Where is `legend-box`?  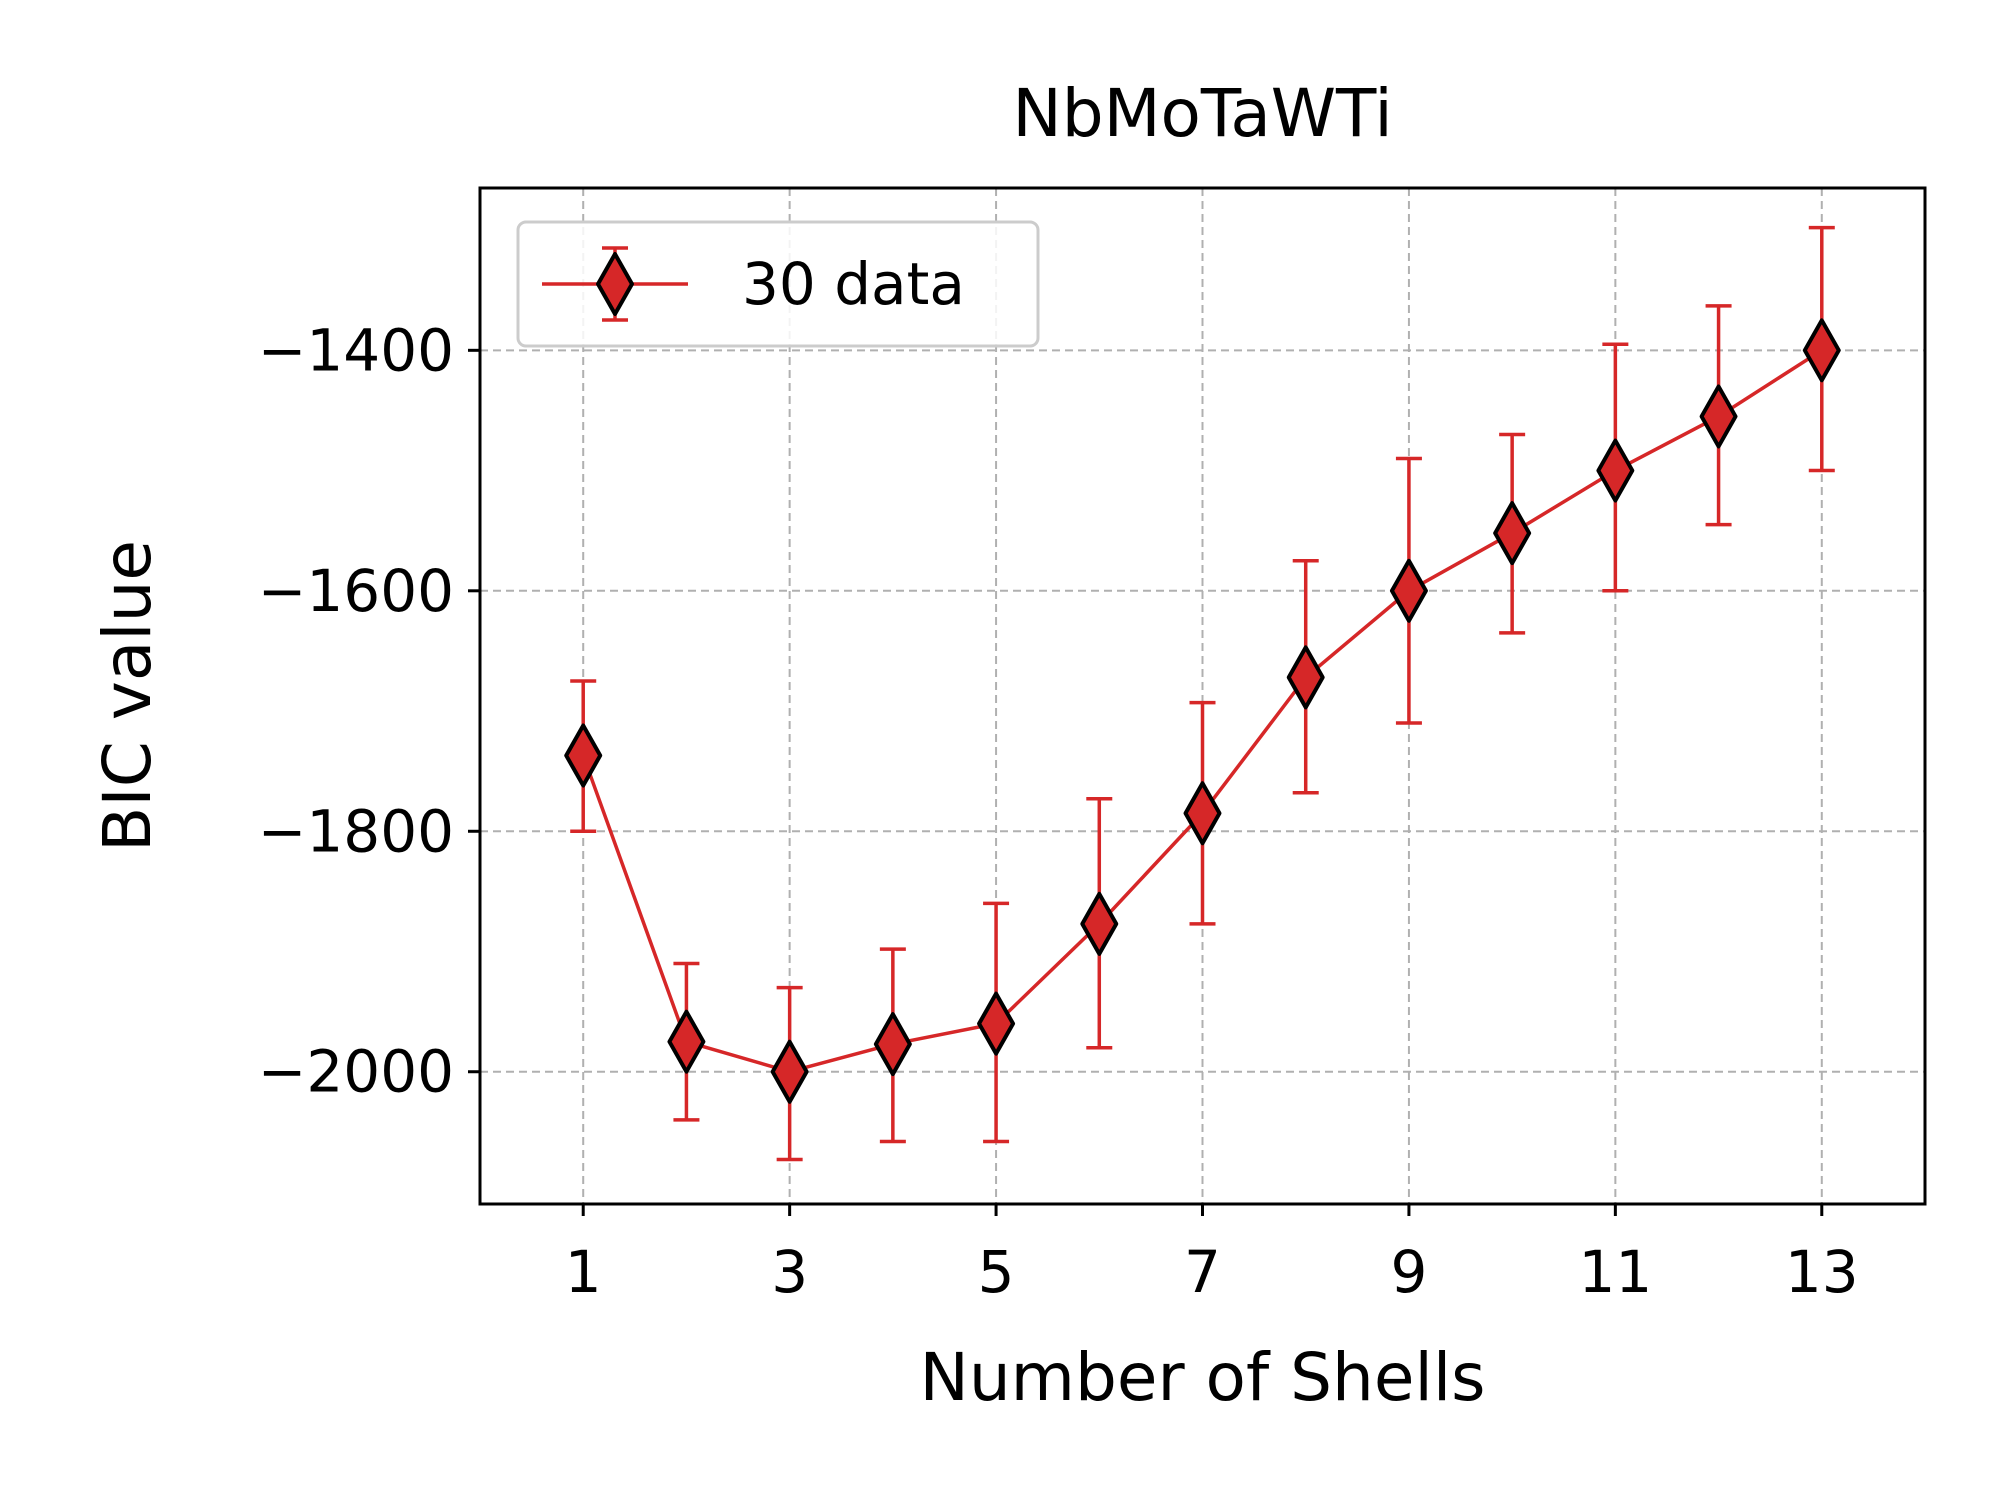
legend-box is located at coordinates (778, 284).